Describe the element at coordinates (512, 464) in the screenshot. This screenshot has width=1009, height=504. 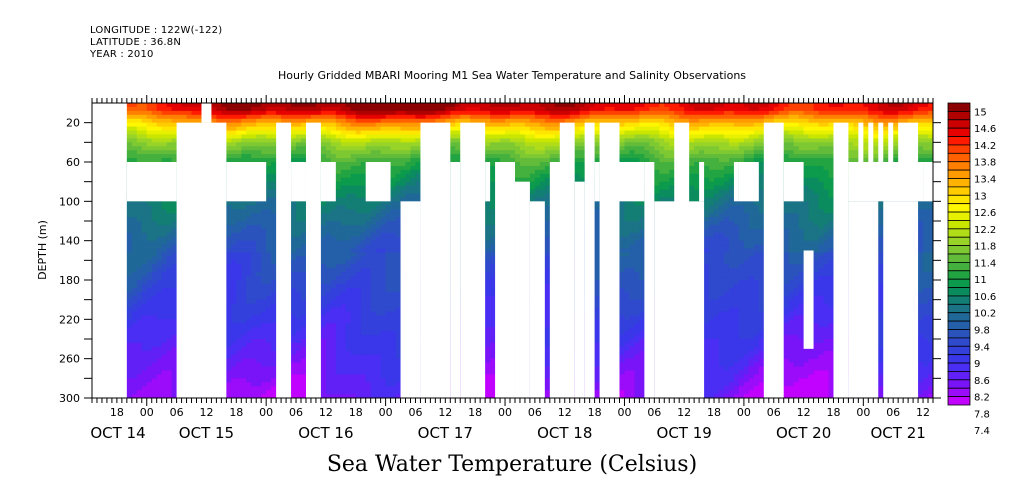
I see `variable-label: Sea Water Temperature (Celsius)` at that location.